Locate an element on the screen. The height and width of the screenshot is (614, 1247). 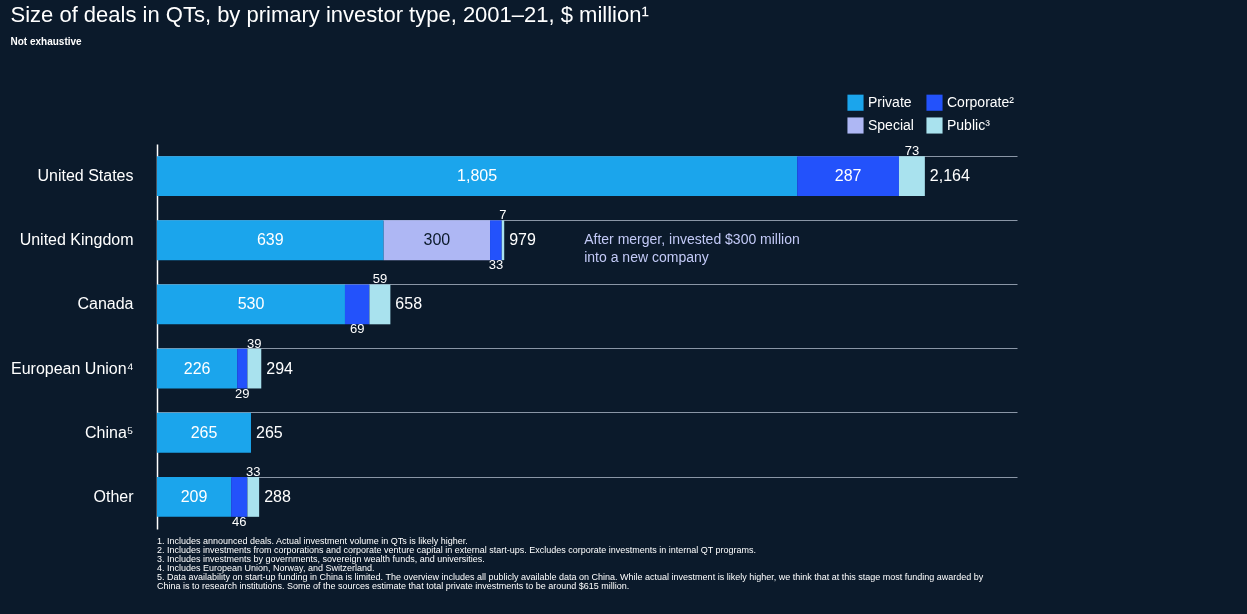
legend-label: Public³ is located at coordinates (969, 124).